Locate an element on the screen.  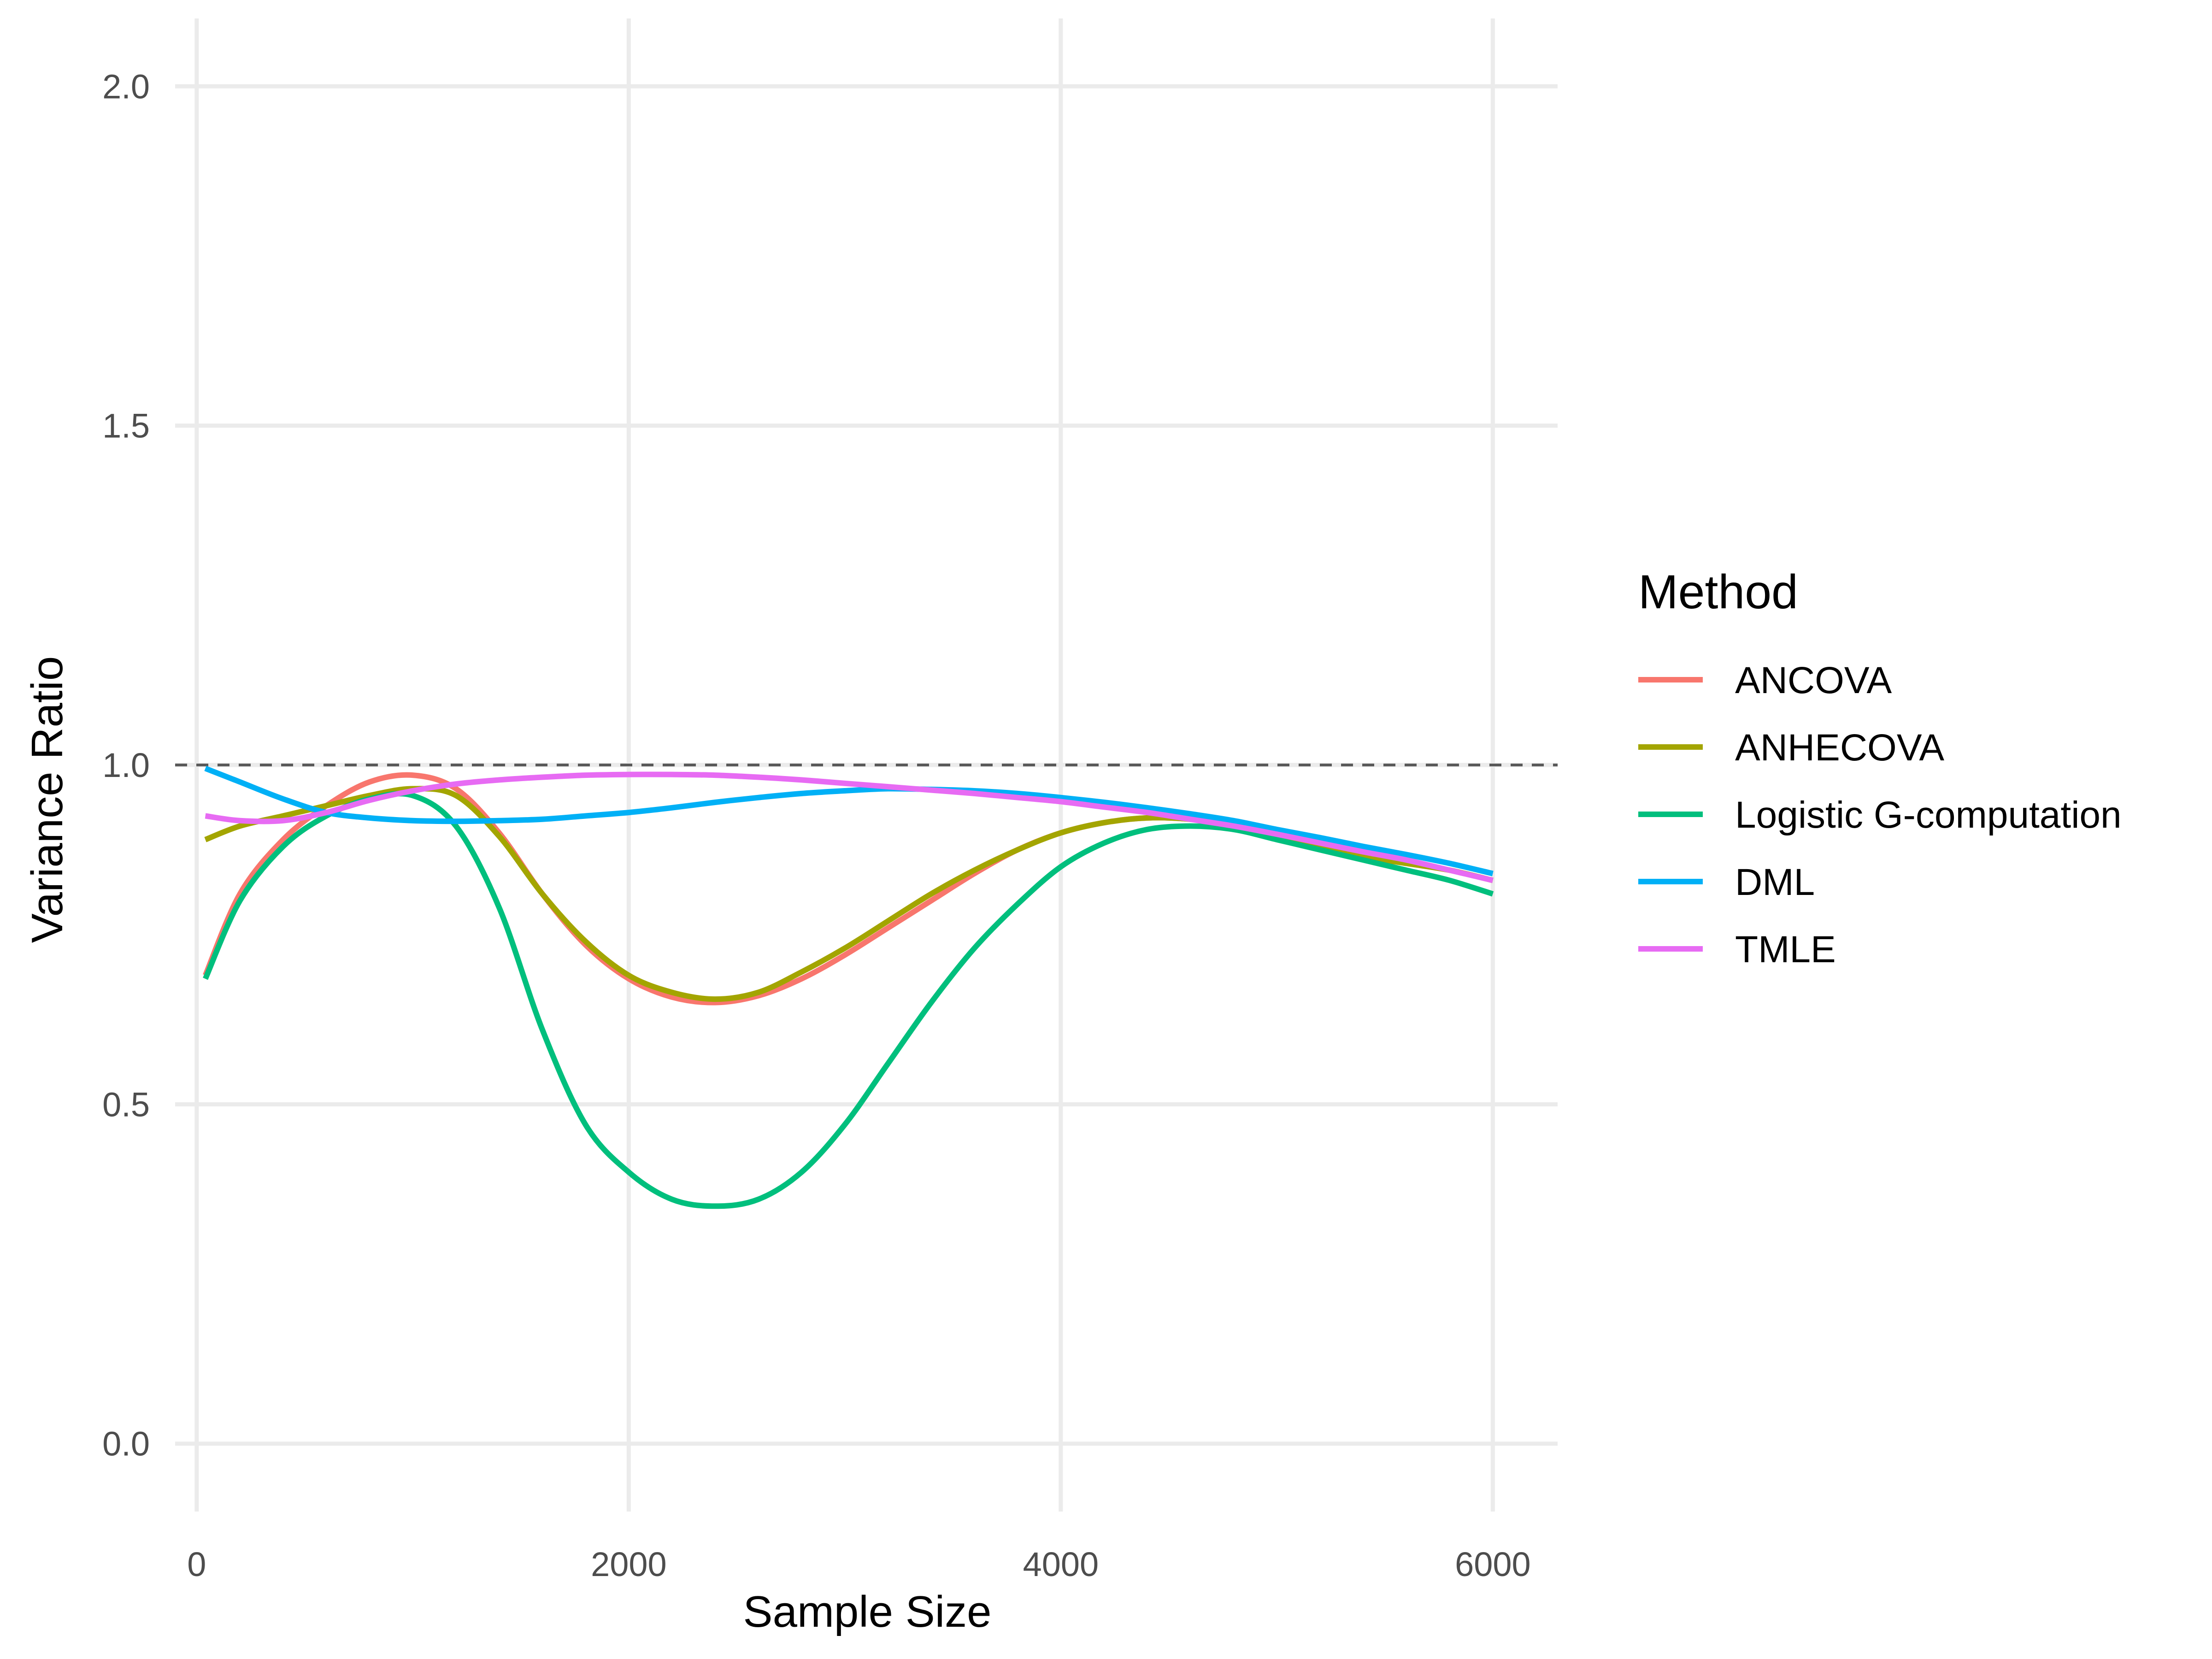
y-tick-label: 0.0 is located at coordinates (126, 1444).